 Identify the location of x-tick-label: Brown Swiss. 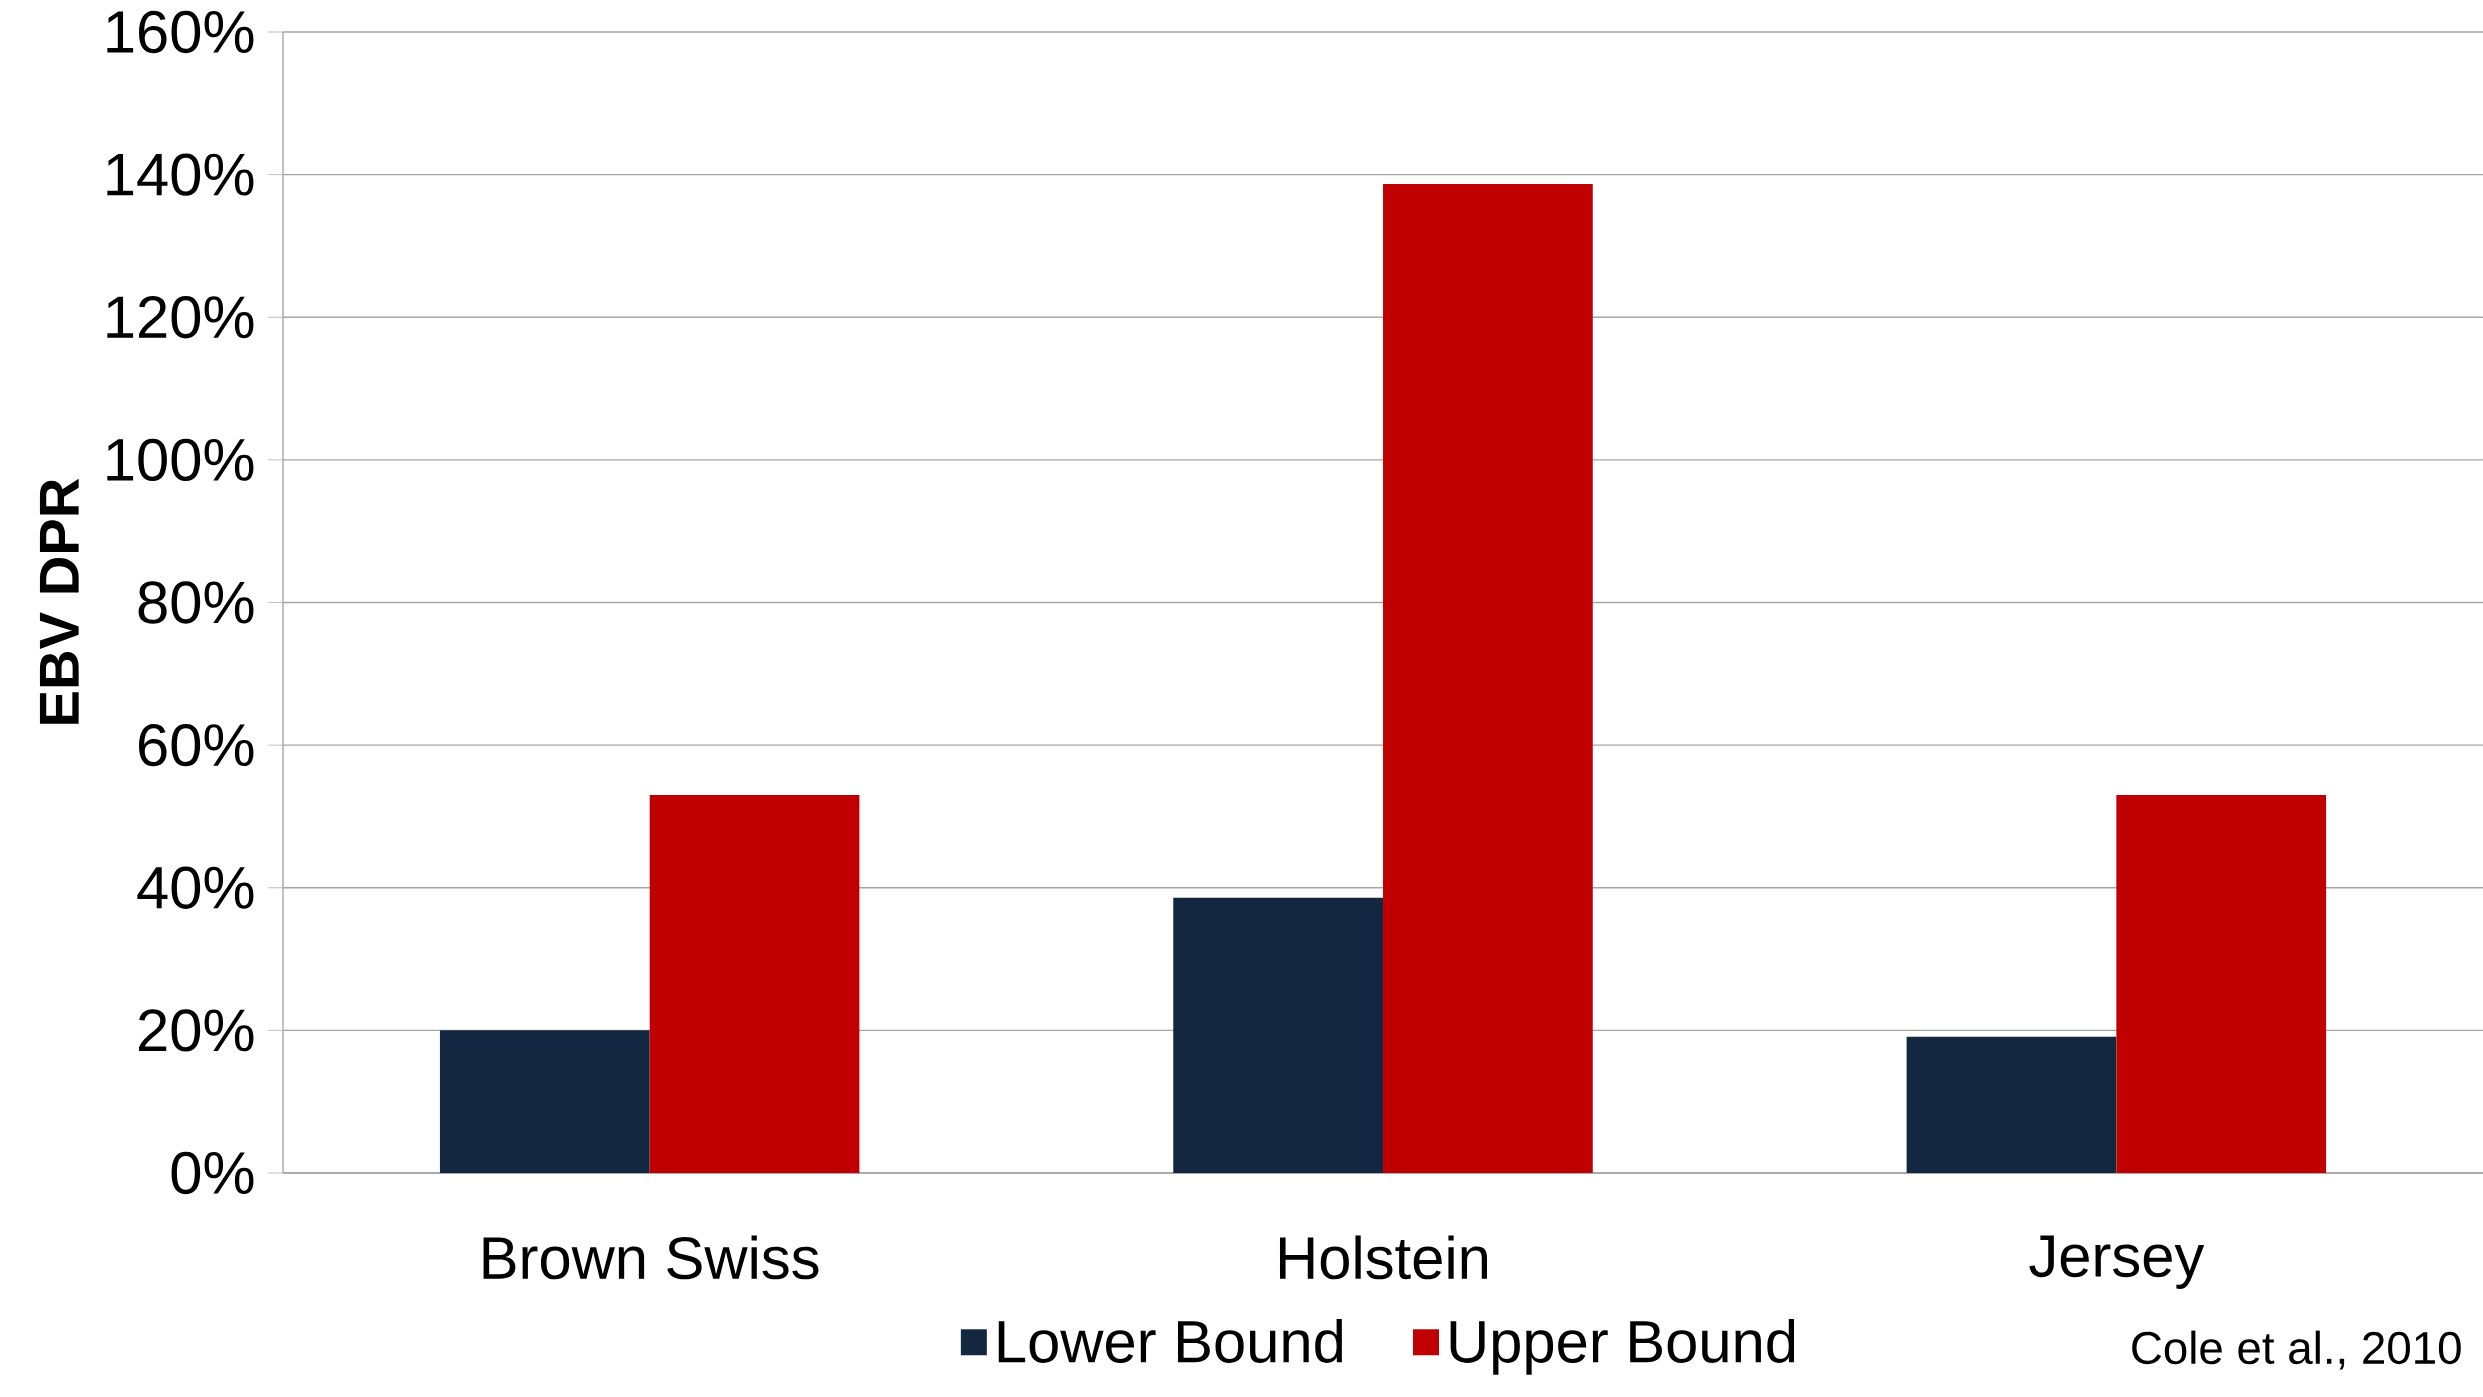
(651, 1257).